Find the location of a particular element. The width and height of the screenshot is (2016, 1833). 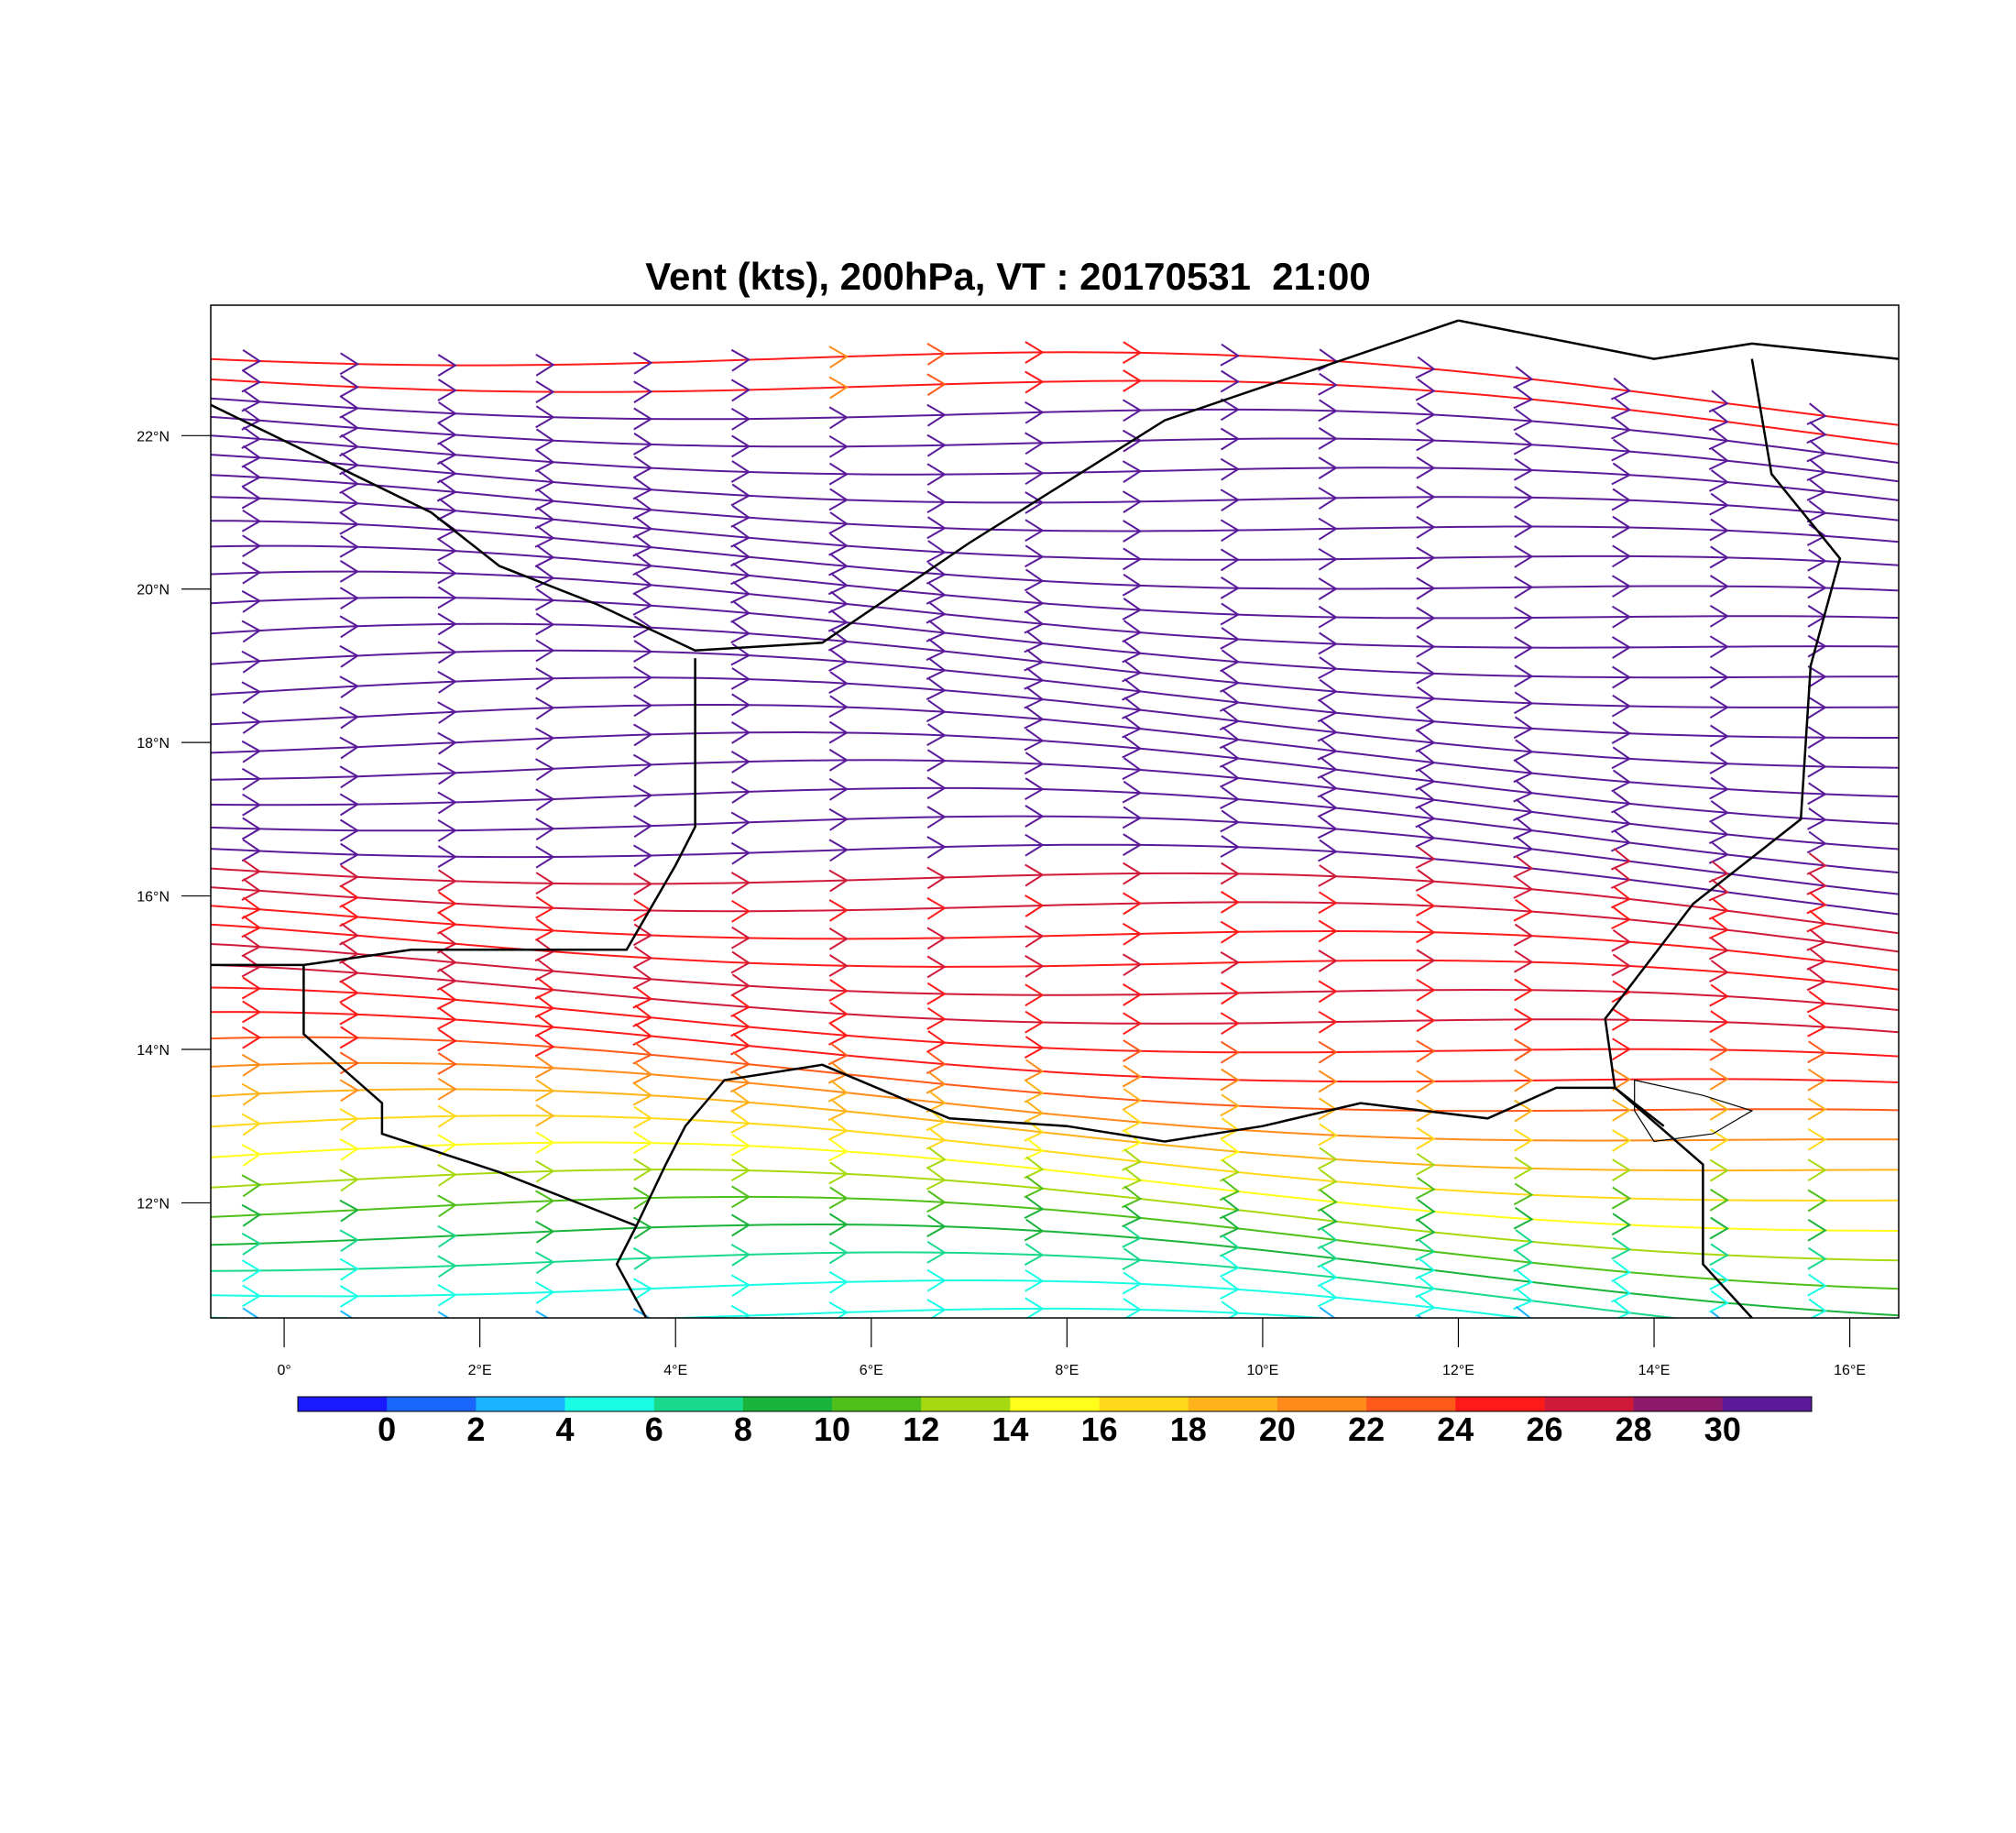

lon-tick-label: 10°E is located at coordinates (1262, 1370).